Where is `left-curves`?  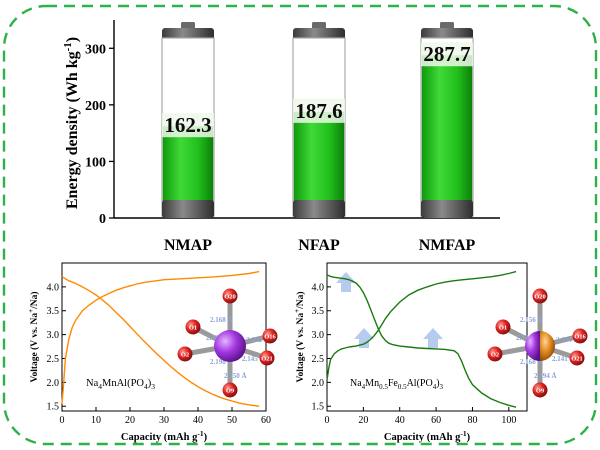
left-curves is located at coordinates (160, 338).